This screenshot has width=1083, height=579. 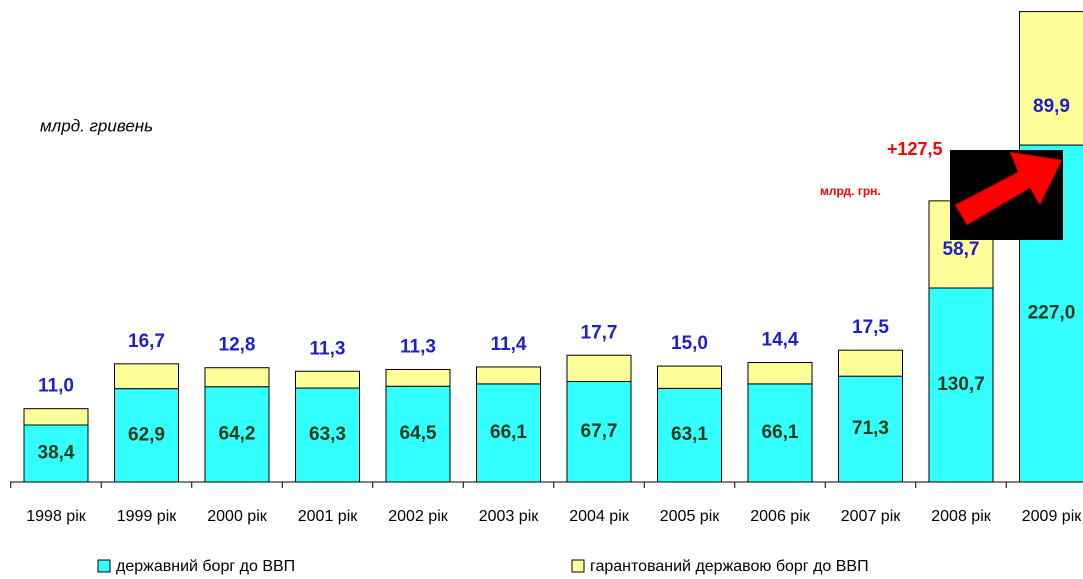 What do you see at coordinates (850, 191) in the screenshot?
I see `annotation: млрд. грн.` at bounding box center [850, 191].